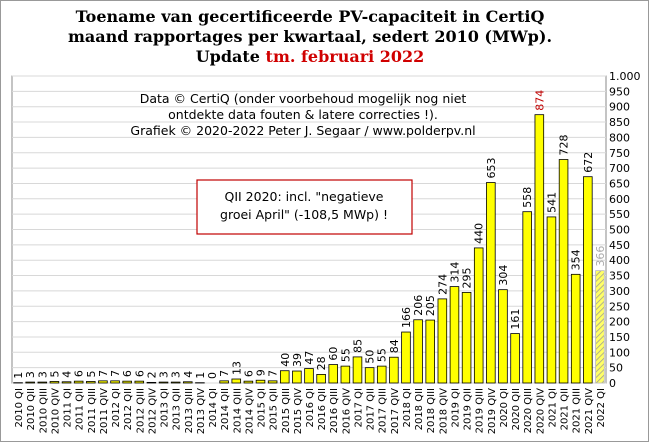  I want to click on x-tick-label: 2015 QII, so click(274, 409).